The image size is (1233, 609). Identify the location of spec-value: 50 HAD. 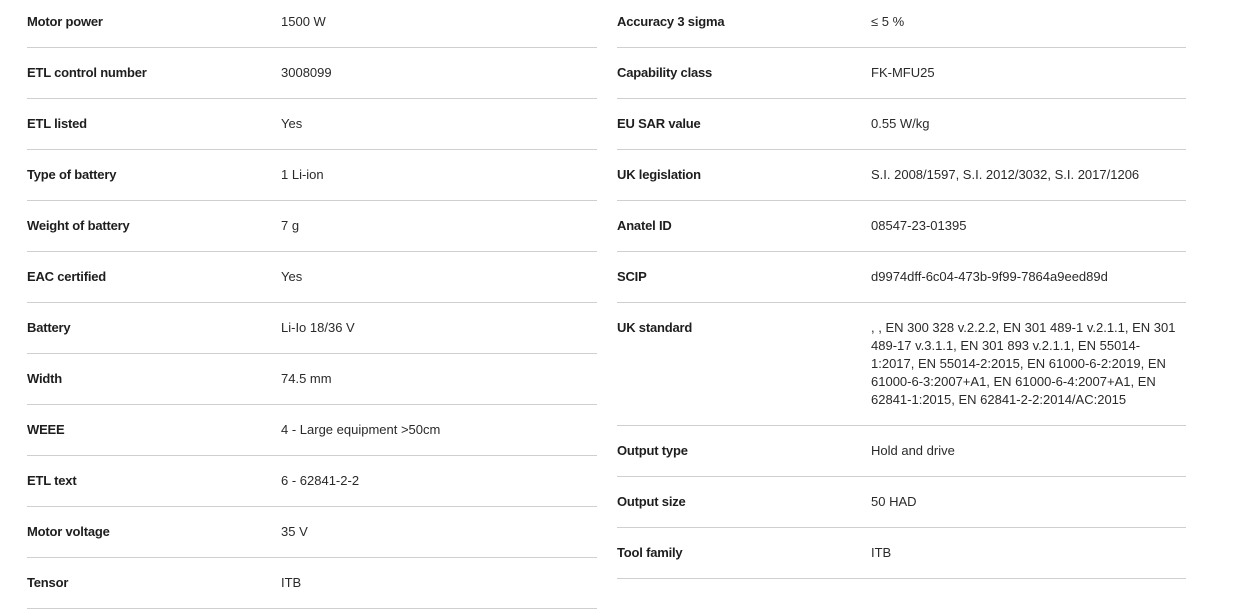
(894, 501).